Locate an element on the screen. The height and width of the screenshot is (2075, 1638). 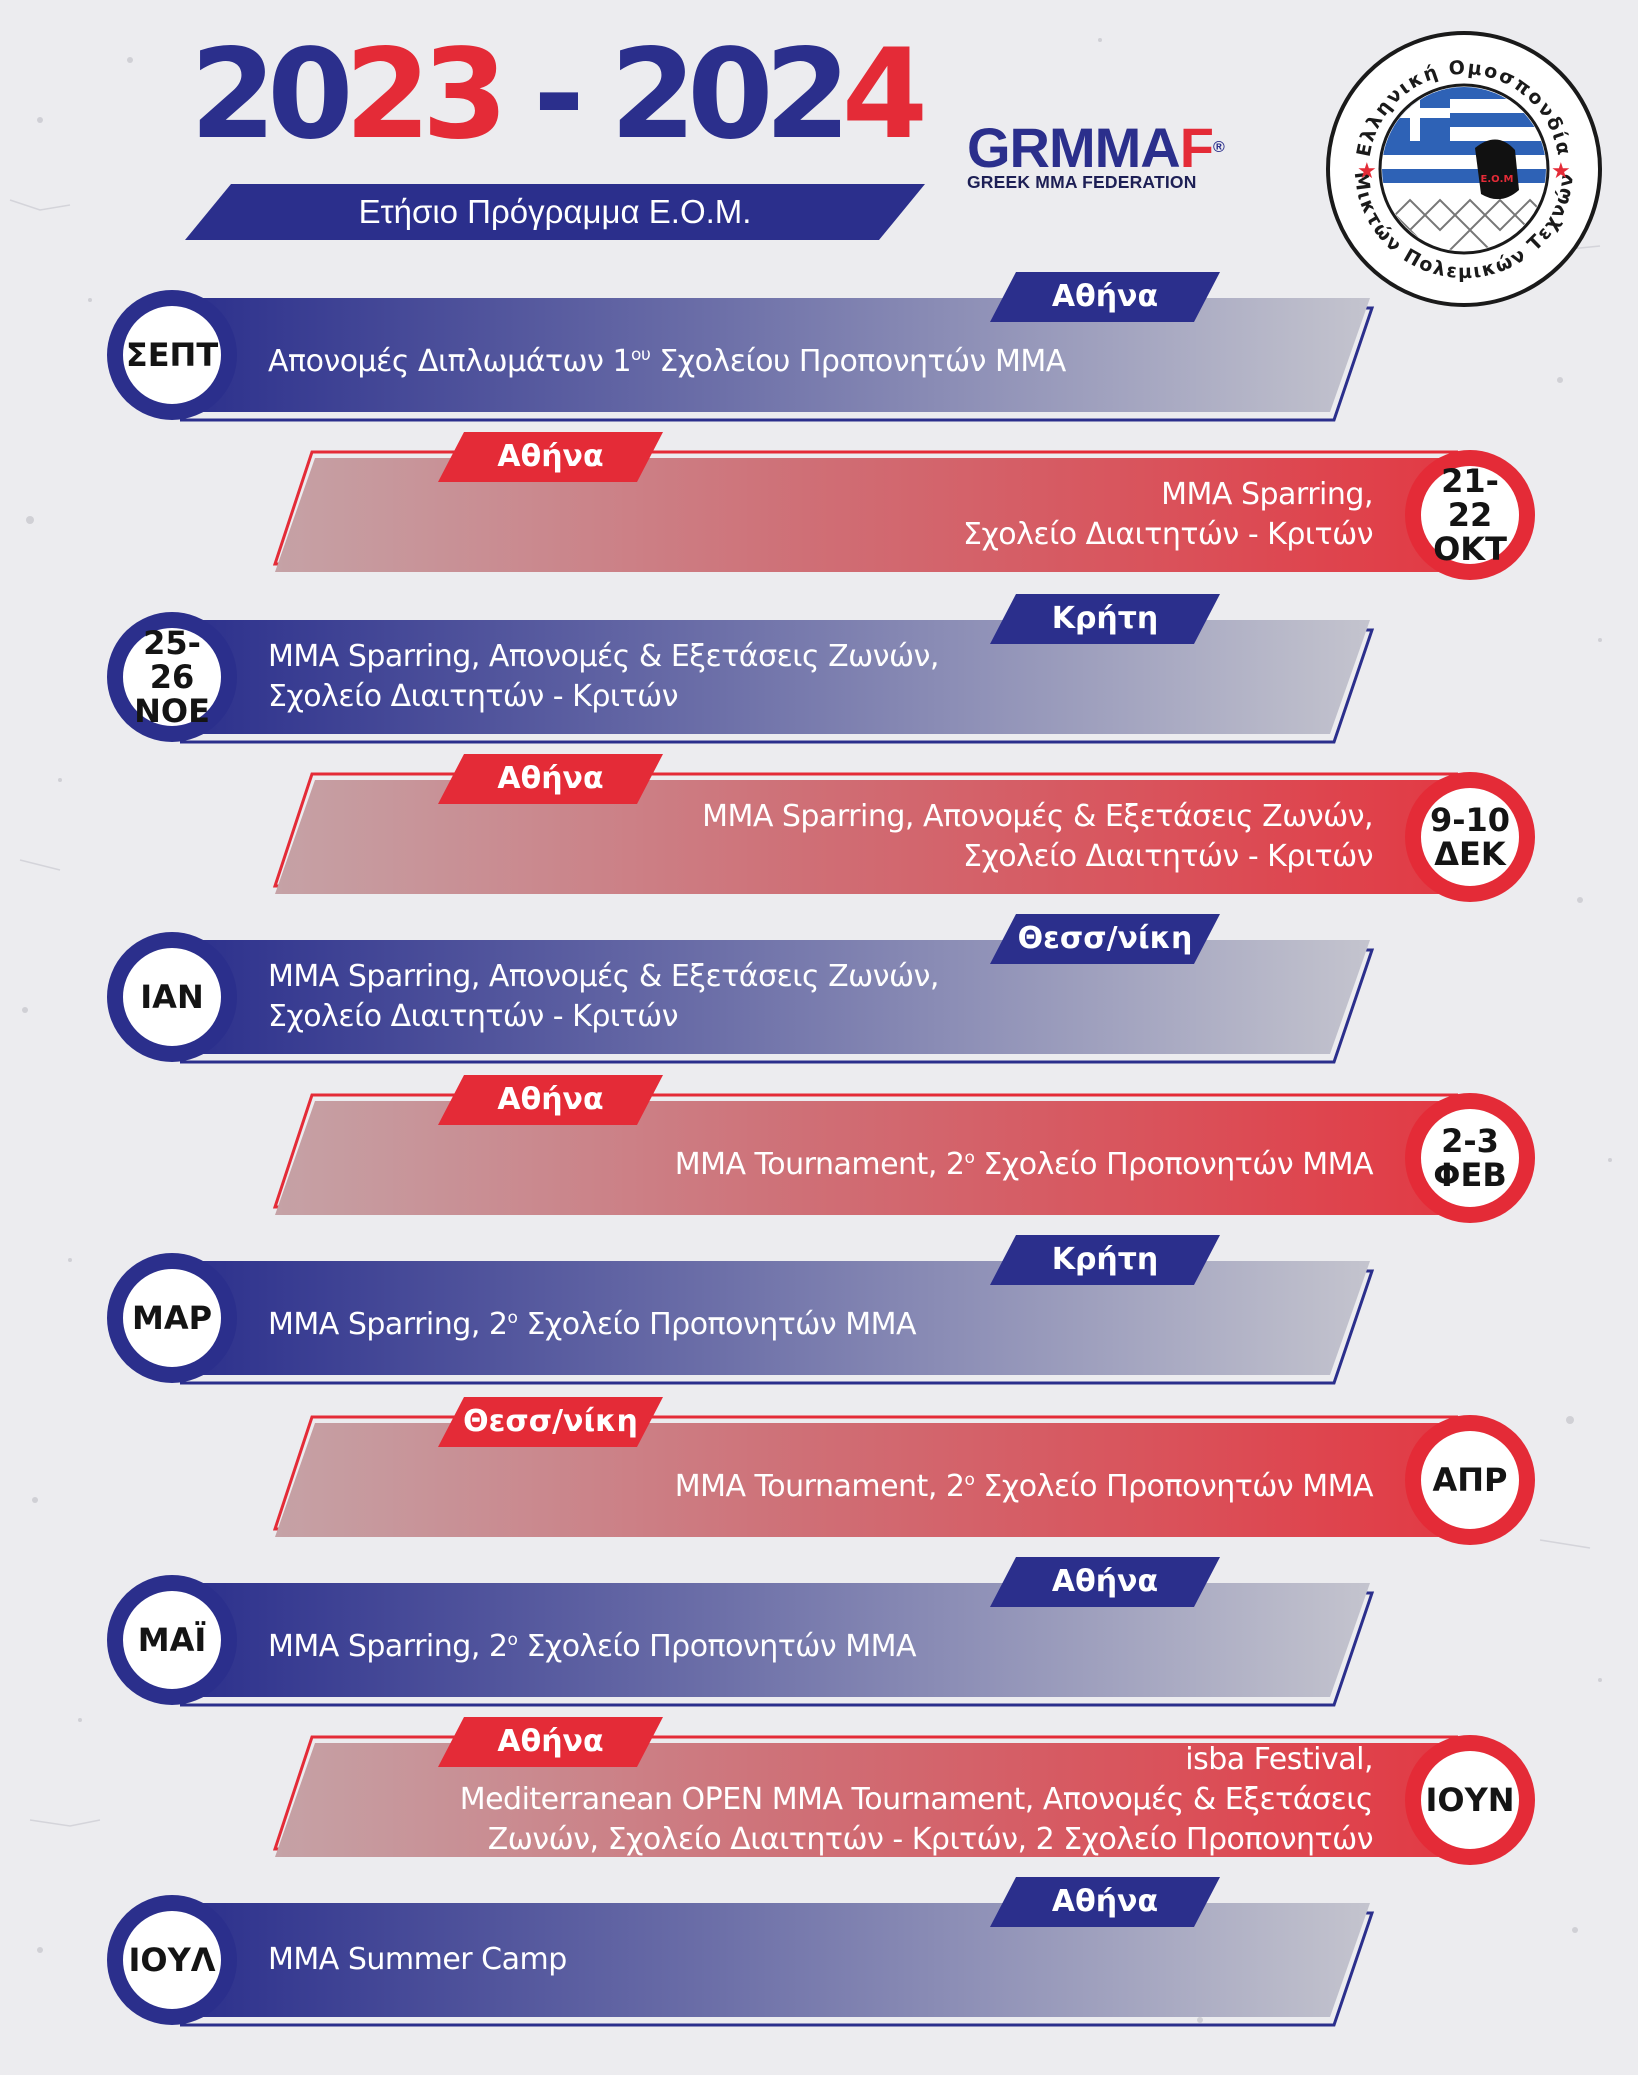
subtitle-banner is located at coordinates (555, 212).